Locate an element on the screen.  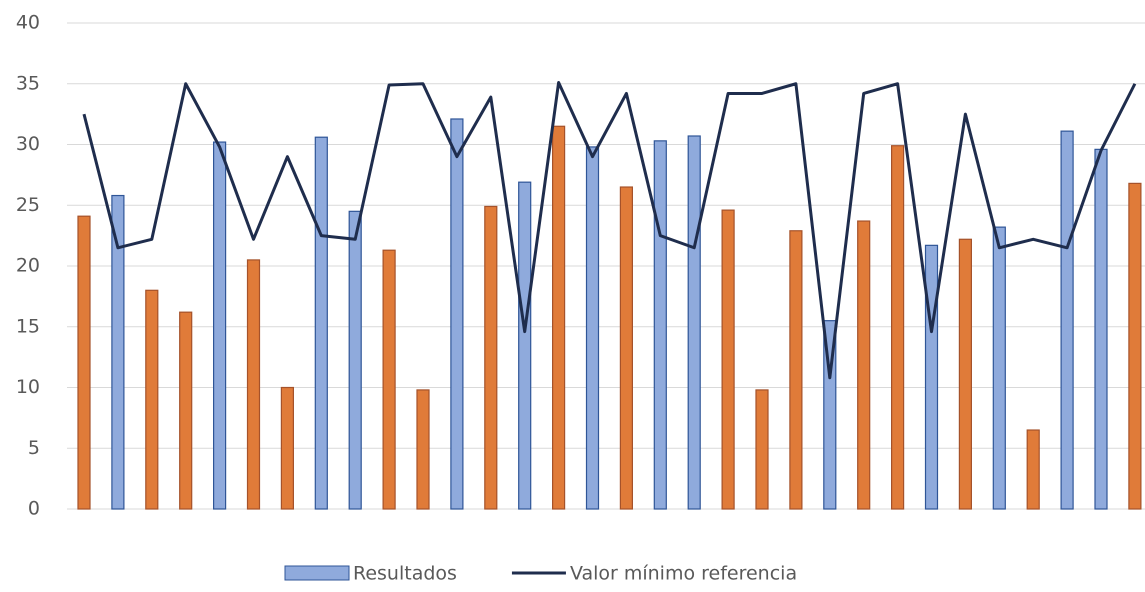
y-tick-label: 0 is located at coordinates (34, 509).